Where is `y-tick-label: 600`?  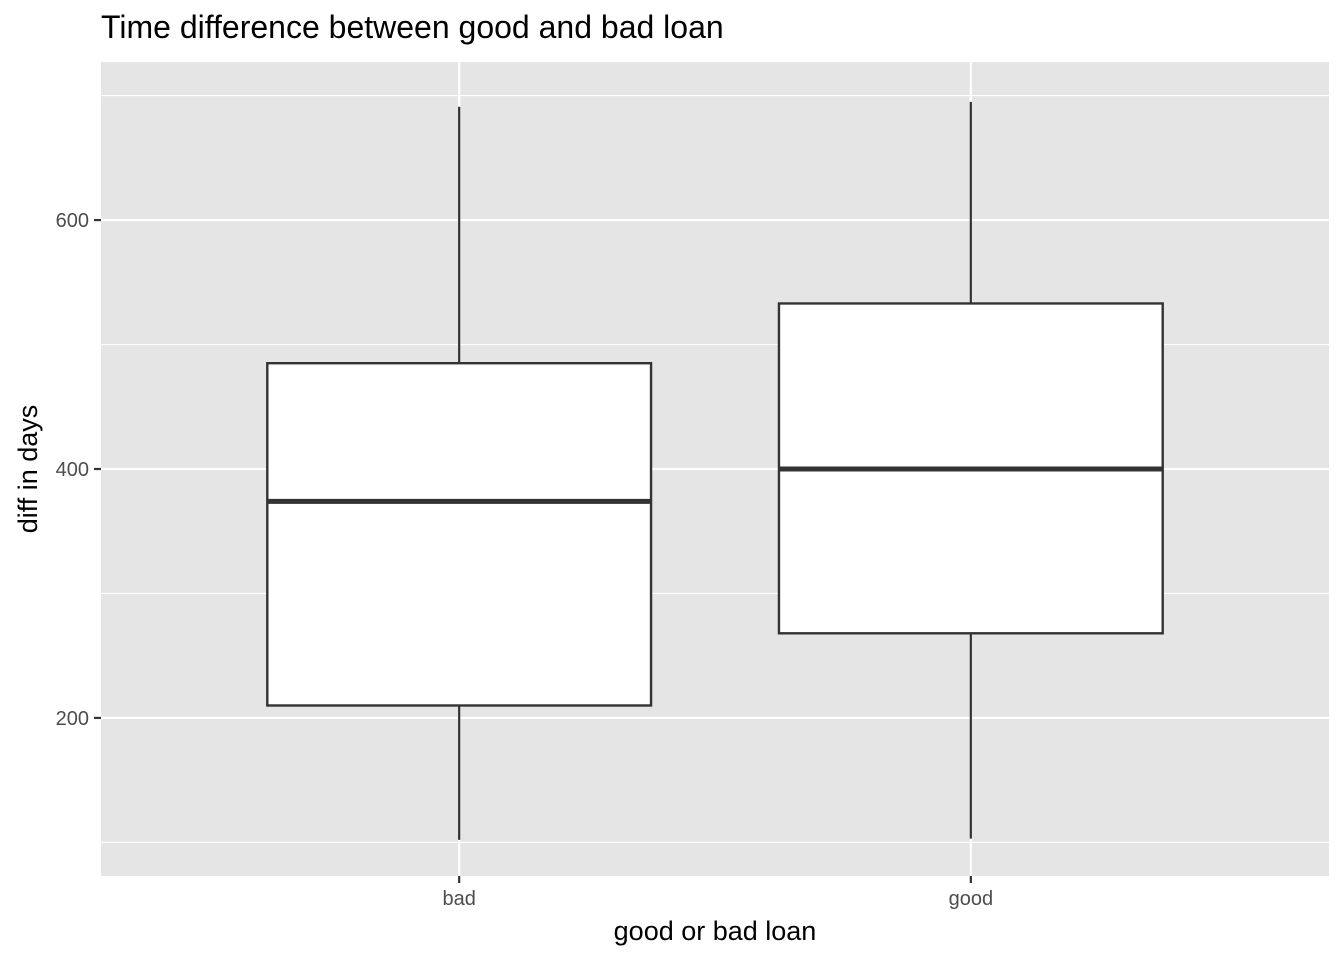
y-tick-label: 600 is located at coordinates (72, 221).